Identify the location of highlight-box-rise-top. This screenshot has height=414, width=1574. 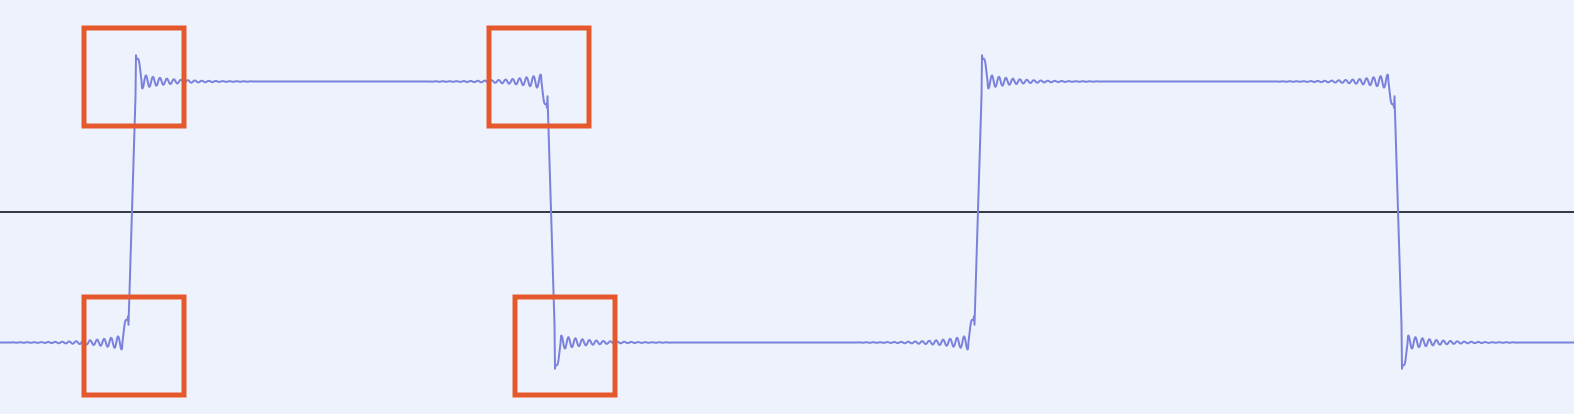
(134, 77).